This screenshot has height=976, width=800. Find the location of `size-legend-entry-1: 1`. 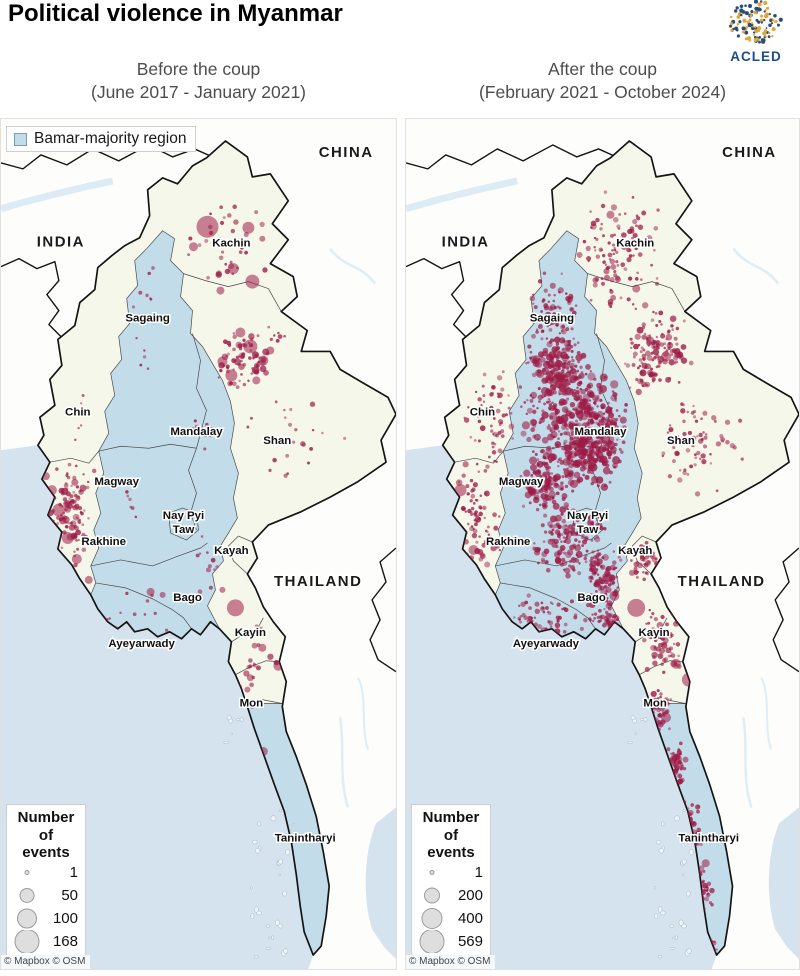

size-legend-entry-1: 1 is located at coordinates (46, 872).